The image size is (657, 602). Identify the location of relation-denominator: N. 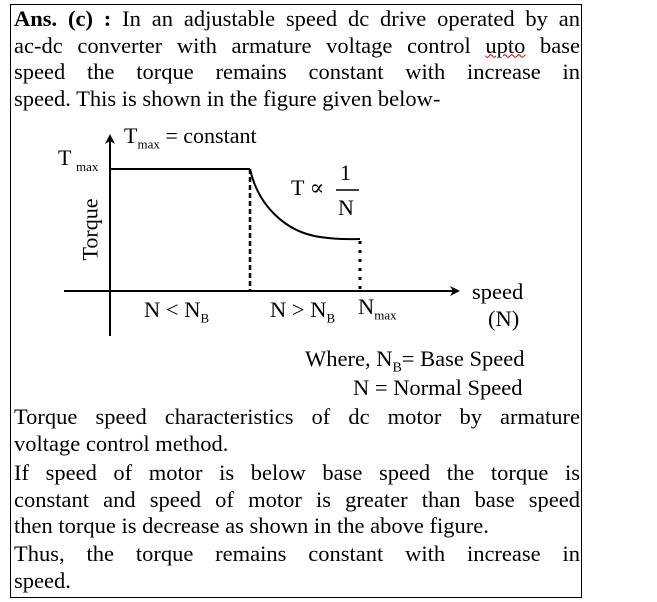
(346, 207).